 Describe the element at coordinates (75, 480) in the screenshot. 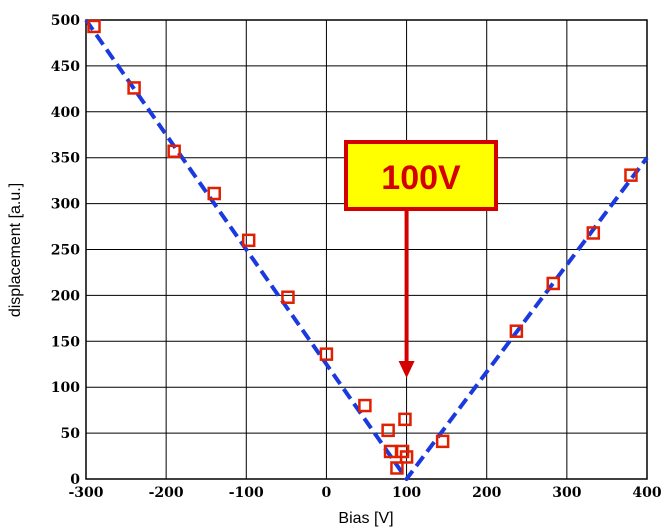

I see `y-tick-label: 0` at that location.